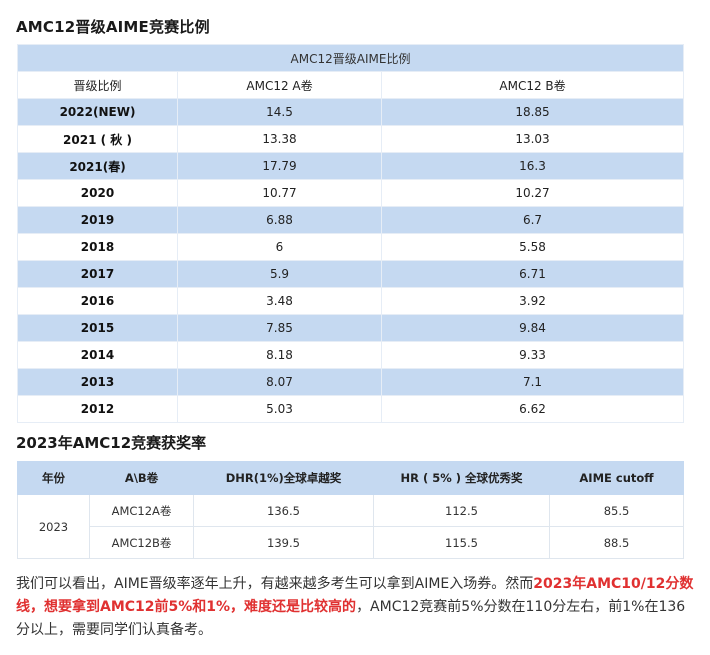 The image size is (710, 655). I want to click on row-a-value: 13.38, so click(279, 139).